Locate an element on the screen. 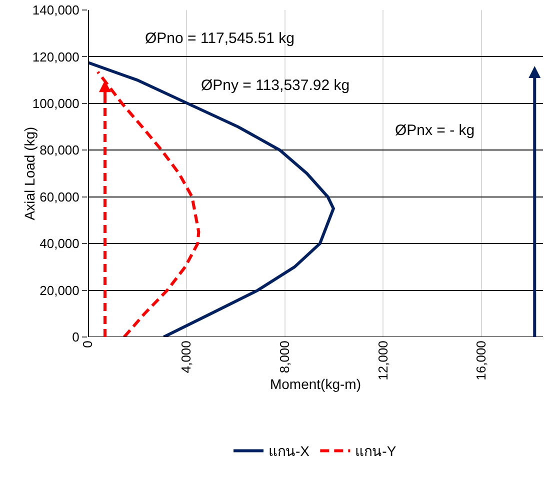 The height and width of the screenshot is (497, 551). x-tick-label: 16,000 is located at coordinates (481, 360).